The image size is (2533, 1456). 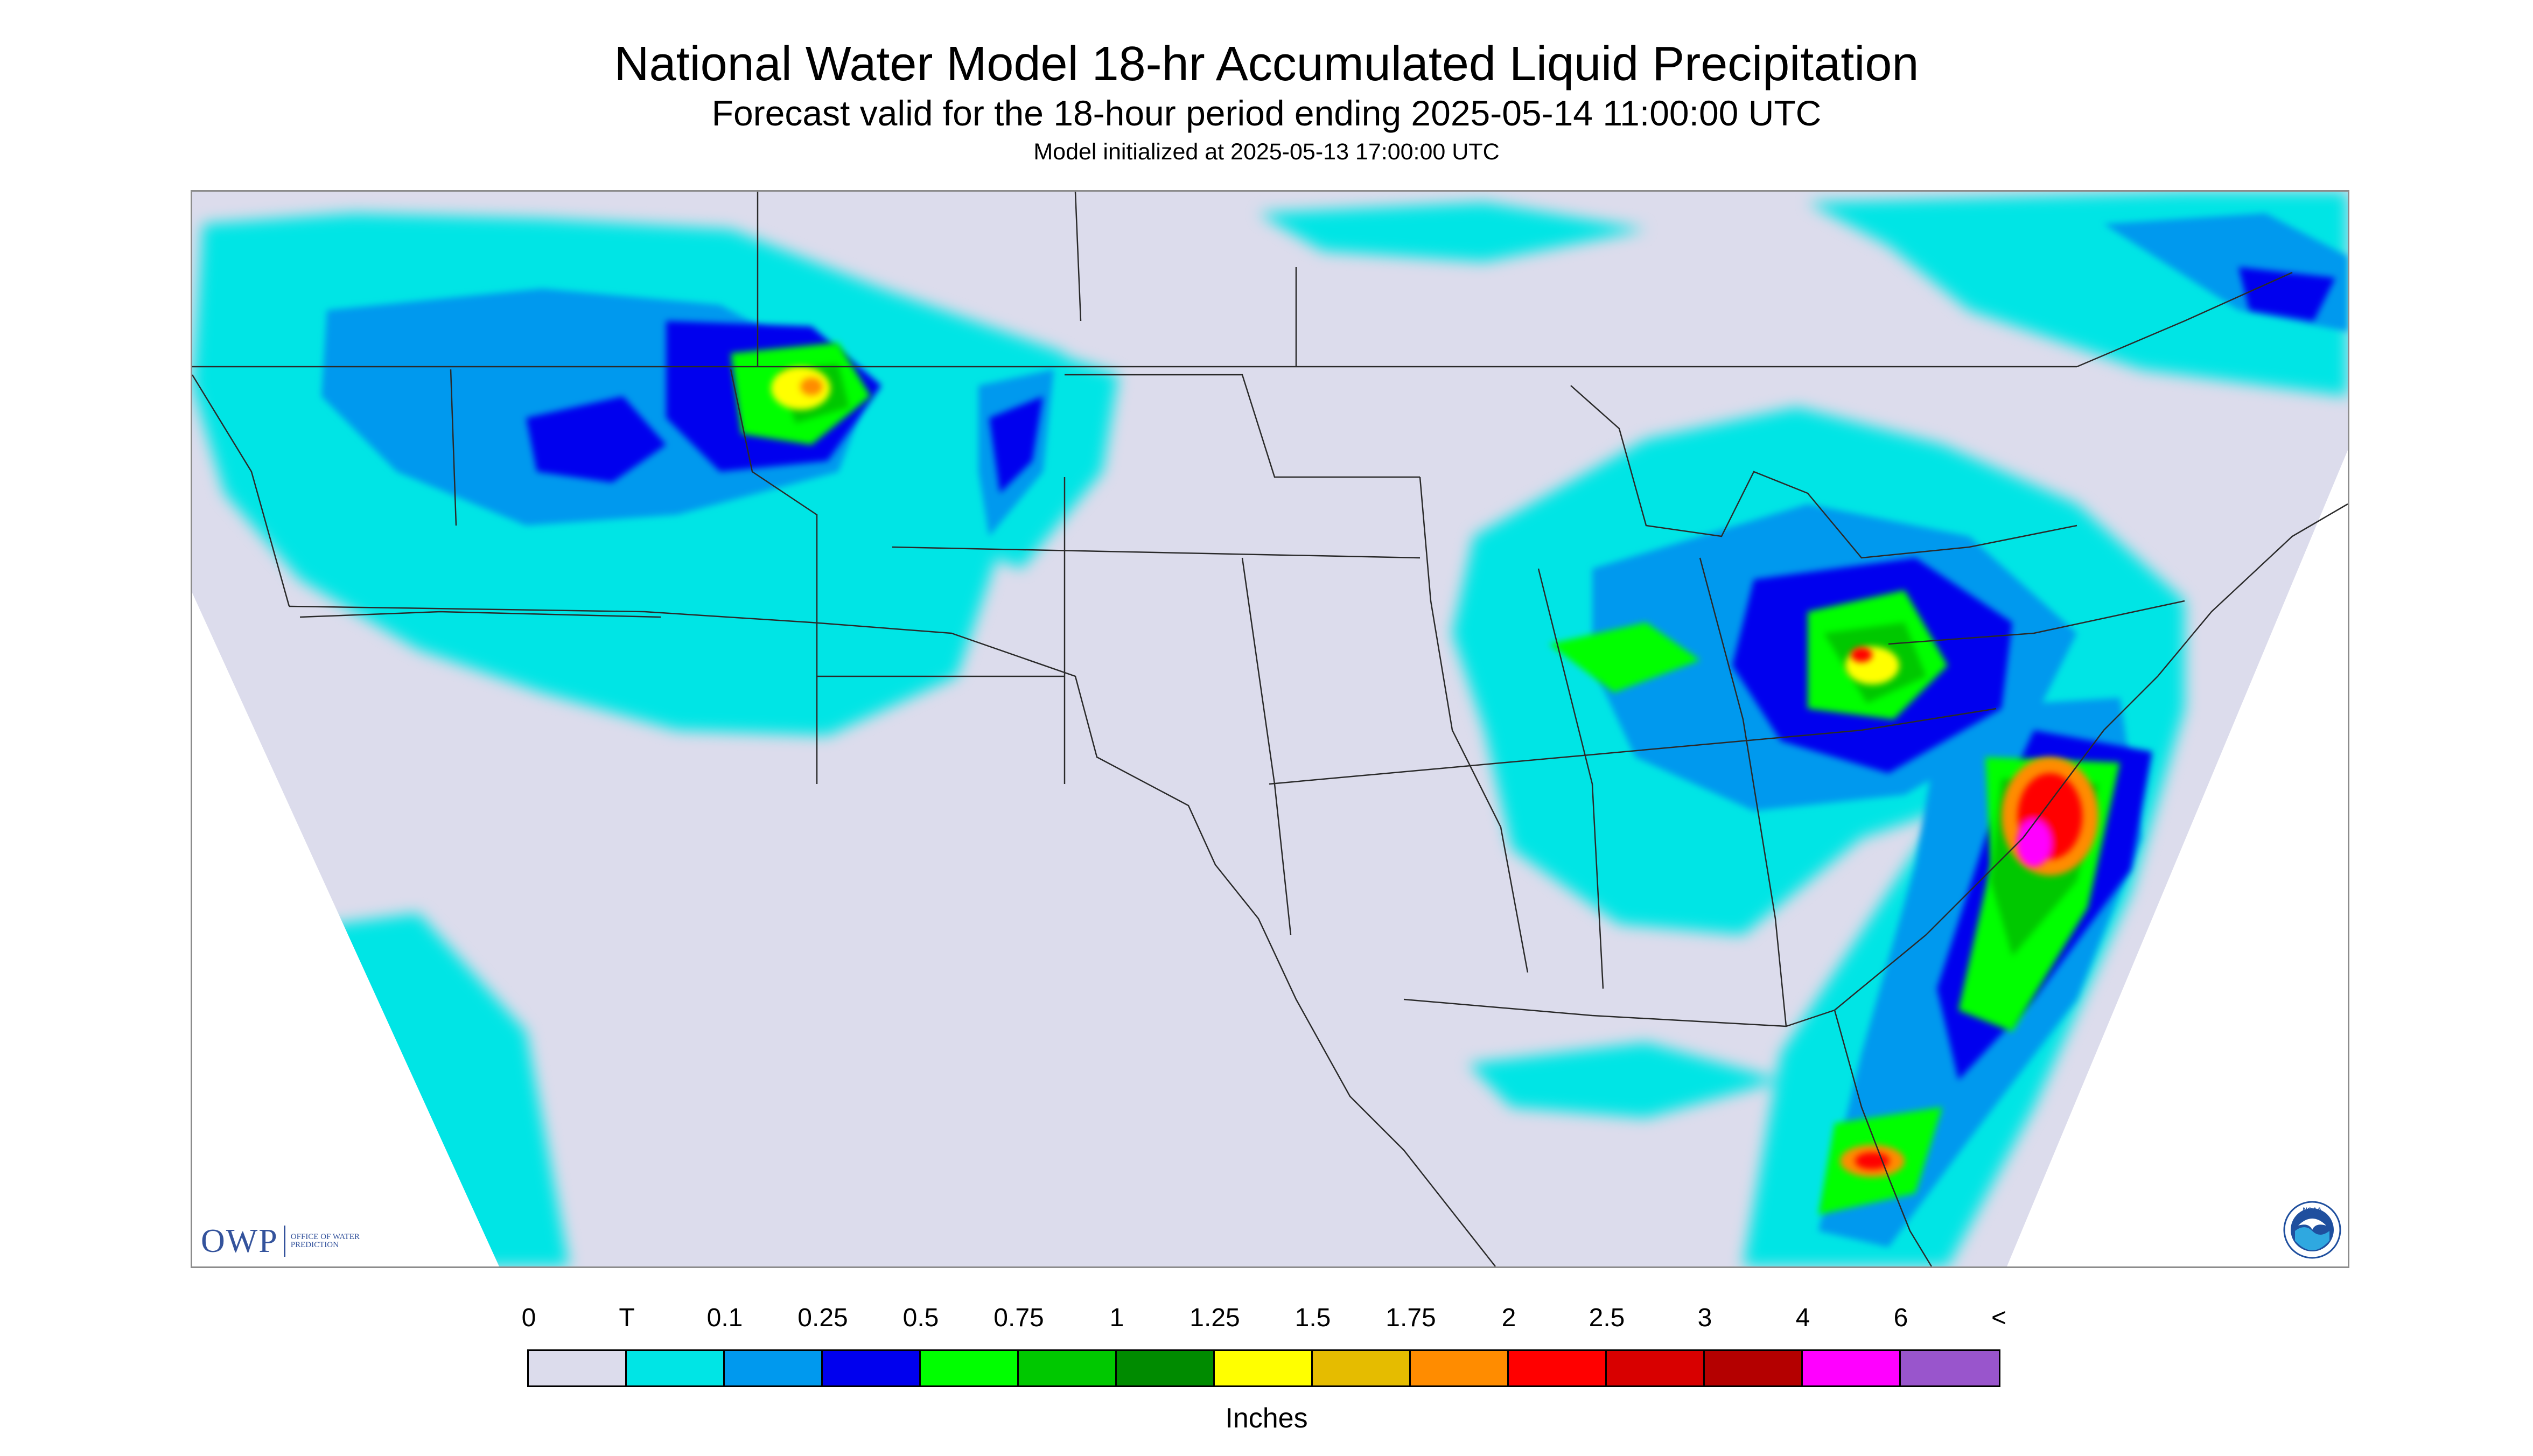 What do you see at coordinates (1117, 1318) in the screenshot?
I see `legend-tick-label: 1` at bounding box center [1117, 1318].